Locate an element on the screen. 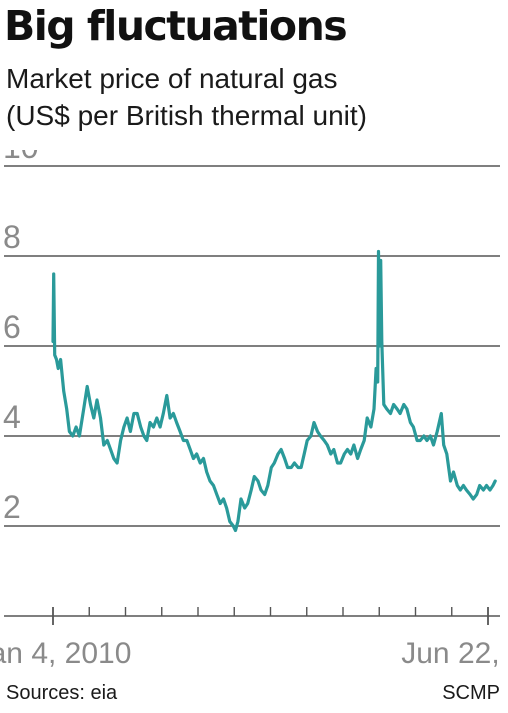 The width and height of the screenshot is (508, 713). y-tick-label: 2 is located at coordinates (12, 507).